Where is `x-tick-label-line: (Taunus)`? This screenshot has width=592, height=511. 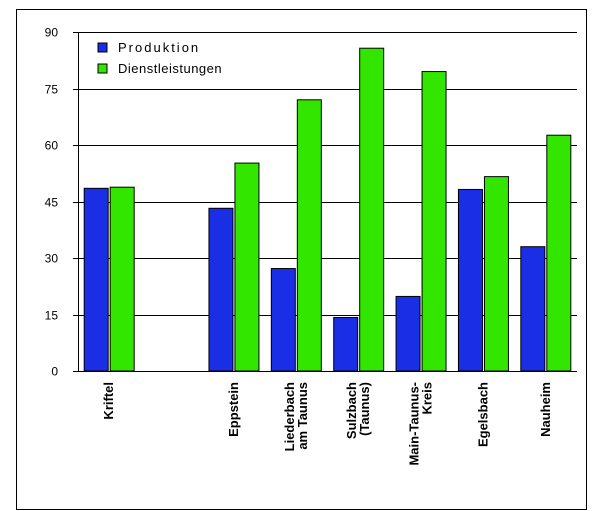 x-tick-label-line: (Taunus) is located at coordinates (364, 409).